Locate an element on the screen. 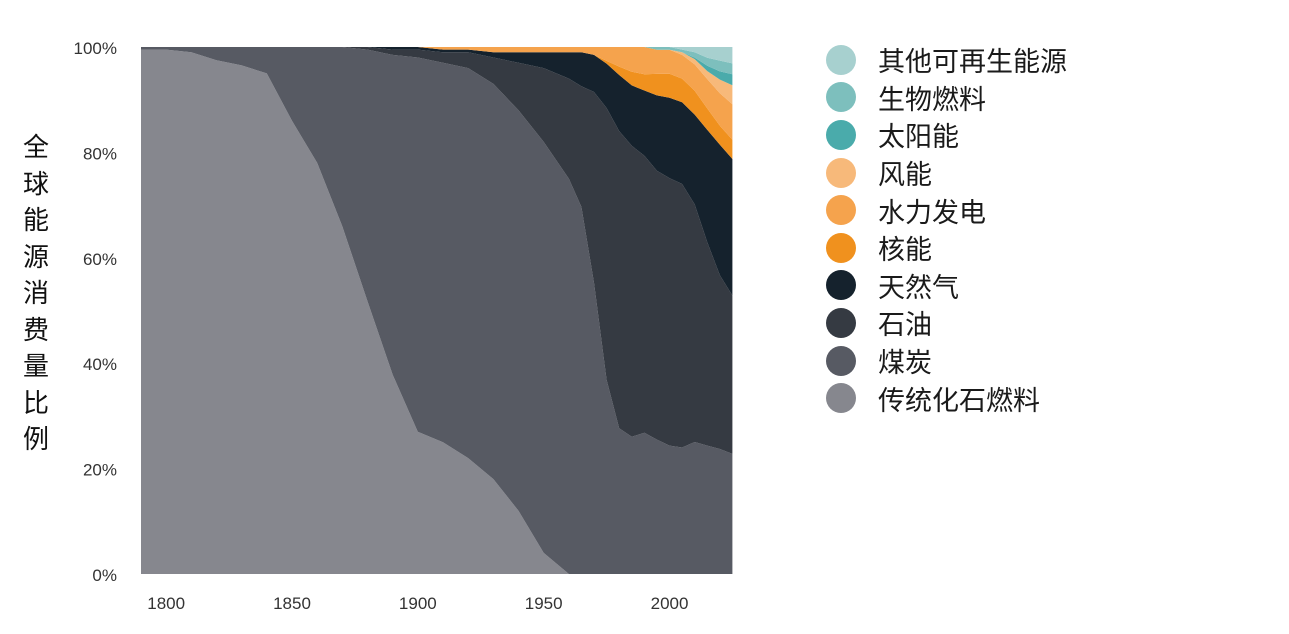 This screenshot has height=634, width=1289. legend-label: 生物燃料 is located at coordinates (932, 100).